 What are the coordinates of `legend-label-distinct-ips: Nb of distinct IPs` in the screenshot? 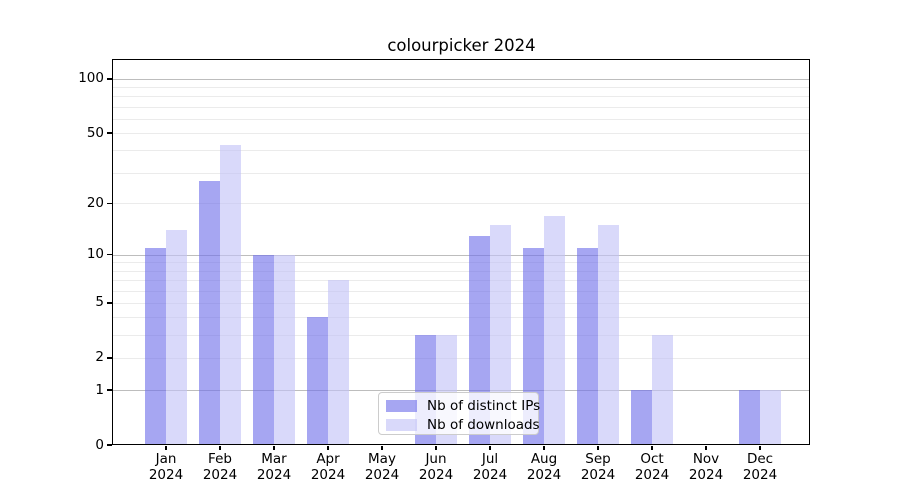 It's located at (484, 405).